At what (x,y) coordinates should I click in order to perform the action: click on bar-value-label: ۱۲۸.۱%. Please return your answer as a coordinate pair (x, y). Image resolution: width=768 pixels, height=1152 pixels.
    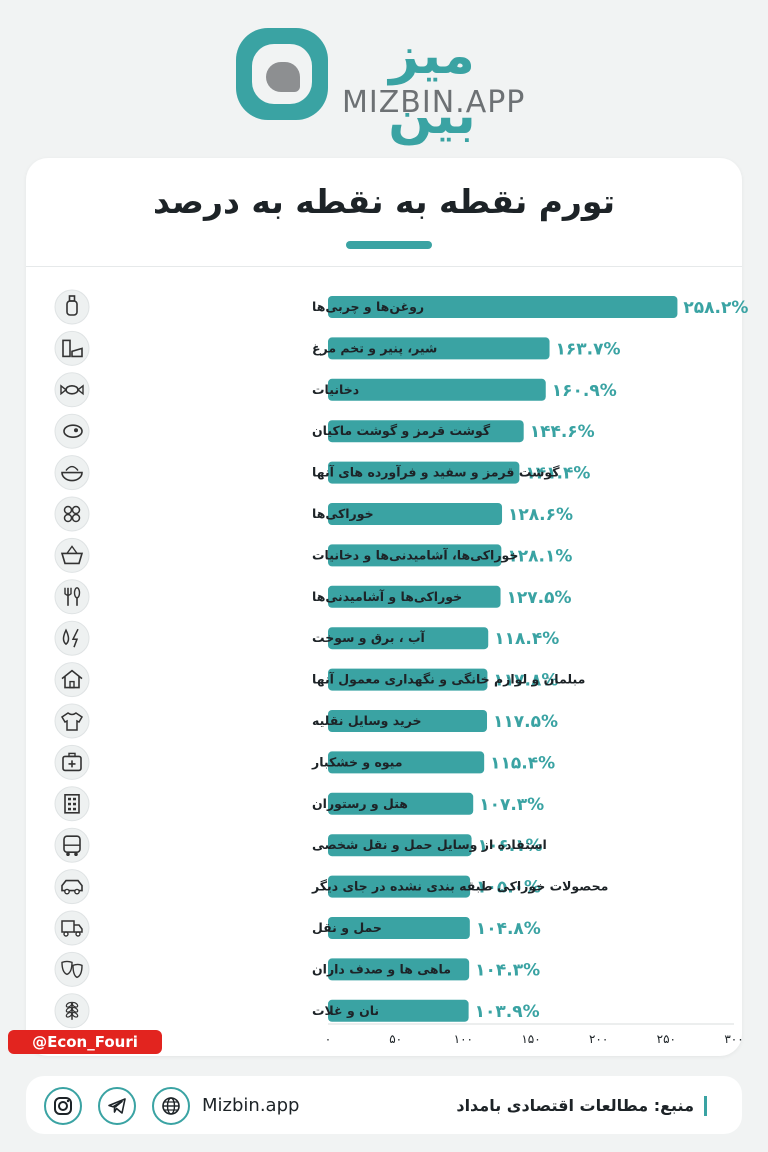
    Looking at the image, I should click on (539, 556).